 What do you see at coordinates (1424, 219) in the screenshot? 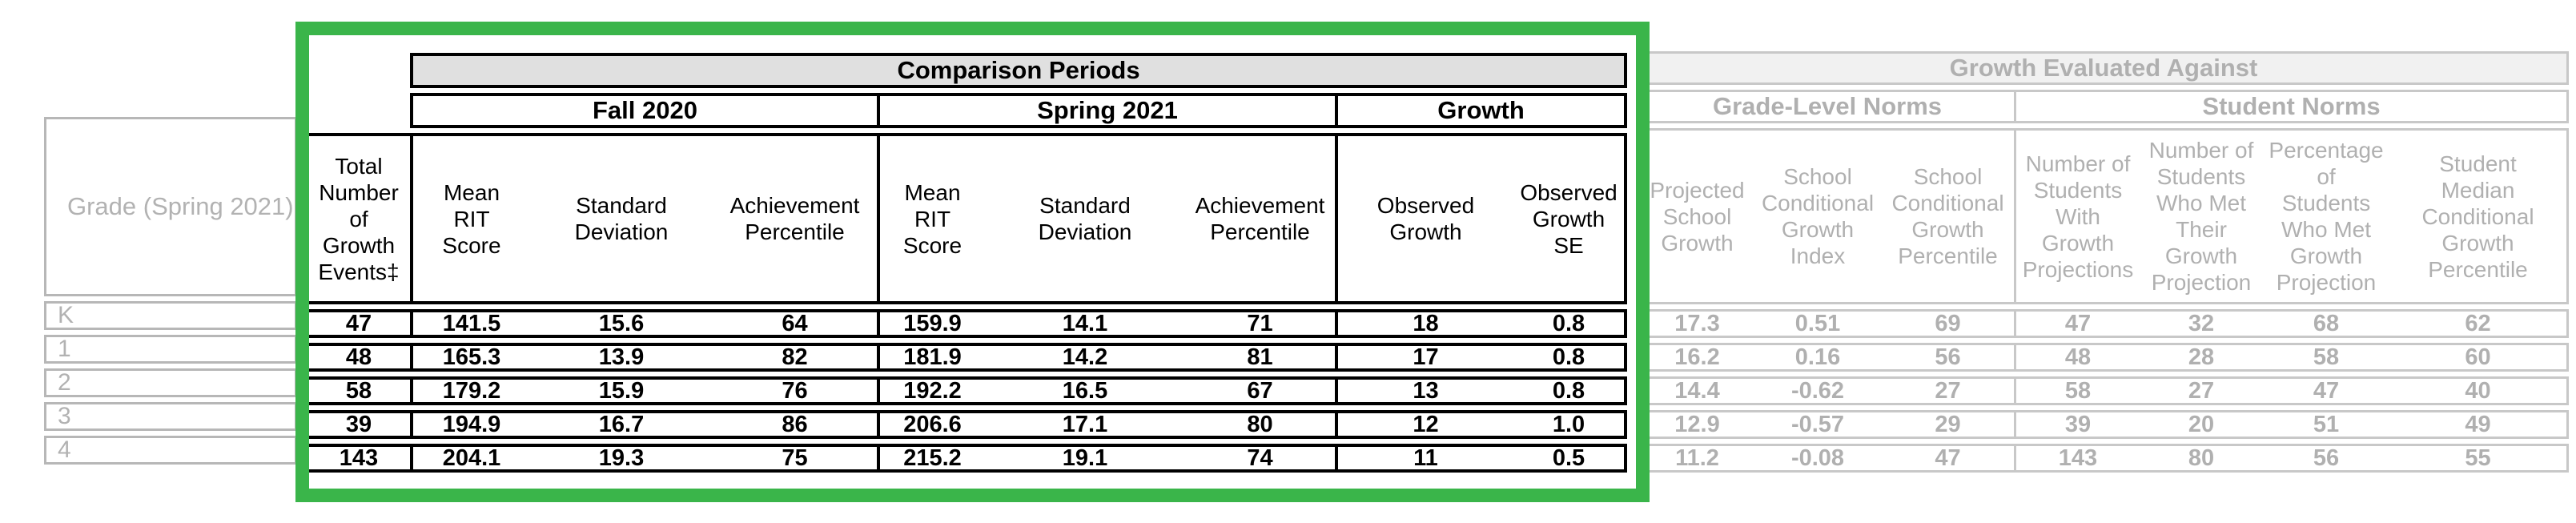
I see `column-header: Observed Growth` at bounding box center [1424, 219].